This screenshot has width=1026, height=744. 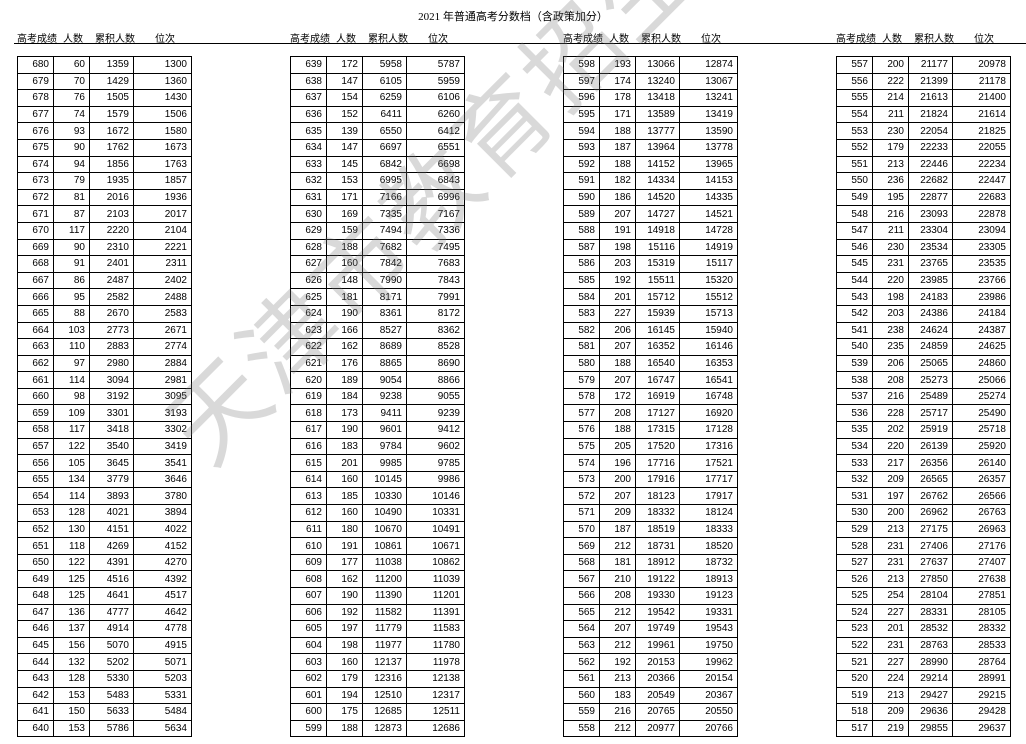 I want to click on table-row: 675 90 1762 1673, so click(x=104, y=147).